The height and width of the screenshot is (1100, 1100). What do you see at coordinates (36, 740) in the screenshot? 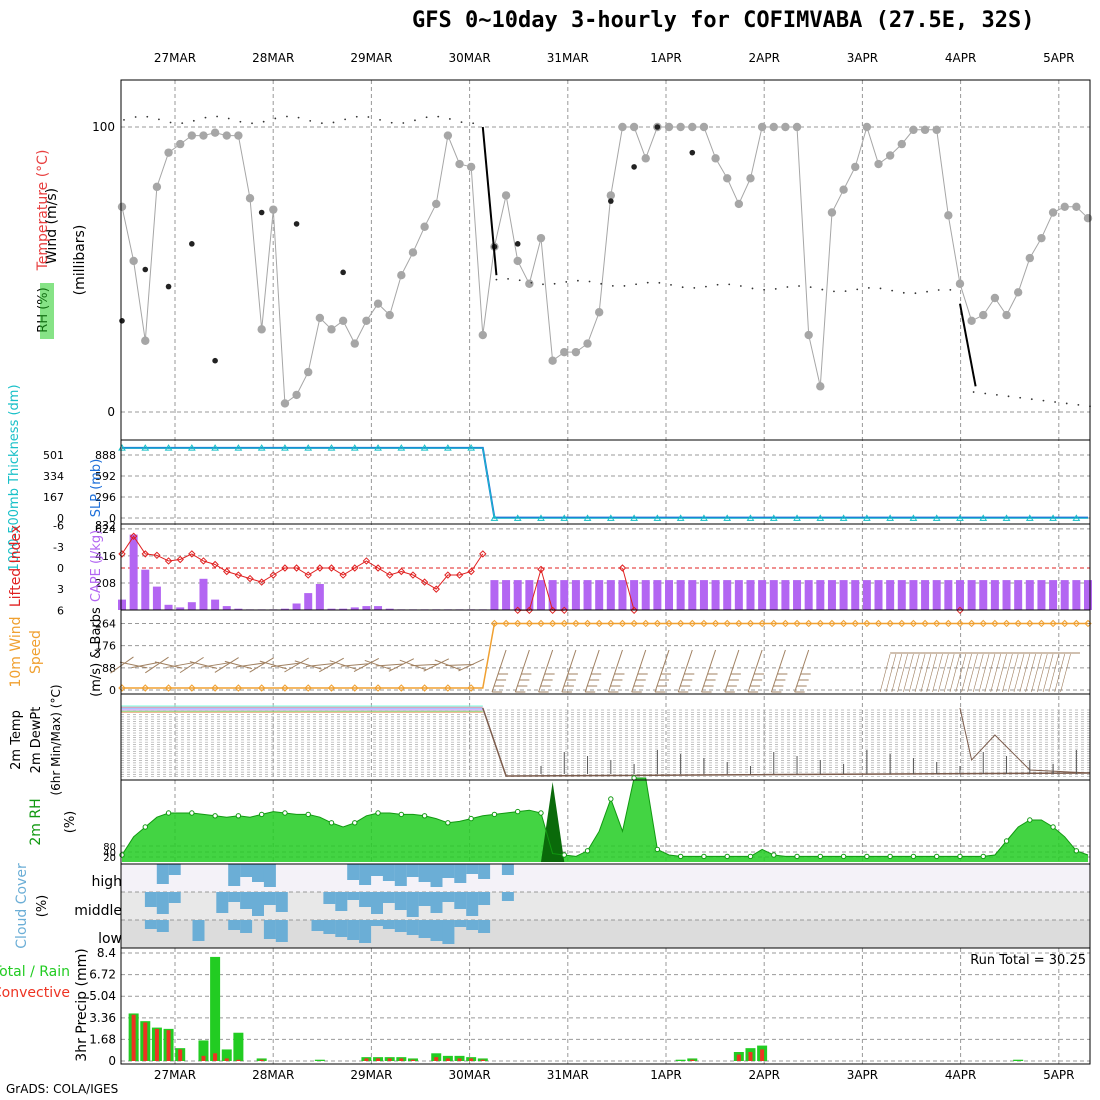
I see `ylabel-2m-dewpt: 2m DewPt` at bounding box center [36, 740].